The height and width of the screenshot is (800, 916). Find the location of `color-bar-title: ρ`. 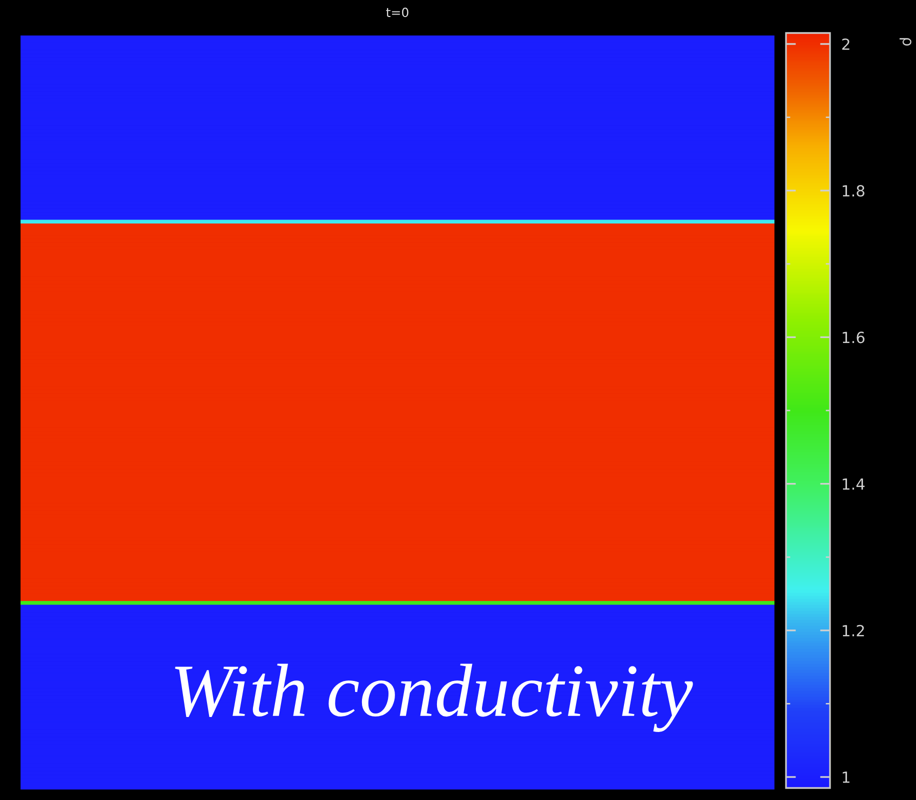

color-bar-title: ρ is located at coordinates (906, 42).